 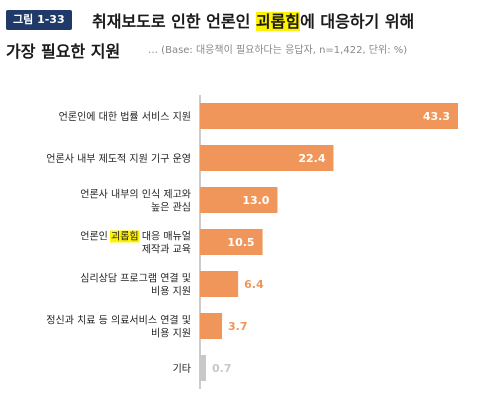 I want to click on chart-title: 취재보도로 인한 언론인 괴롭힘에 대응하기 위해, so click(x=253, y=20).